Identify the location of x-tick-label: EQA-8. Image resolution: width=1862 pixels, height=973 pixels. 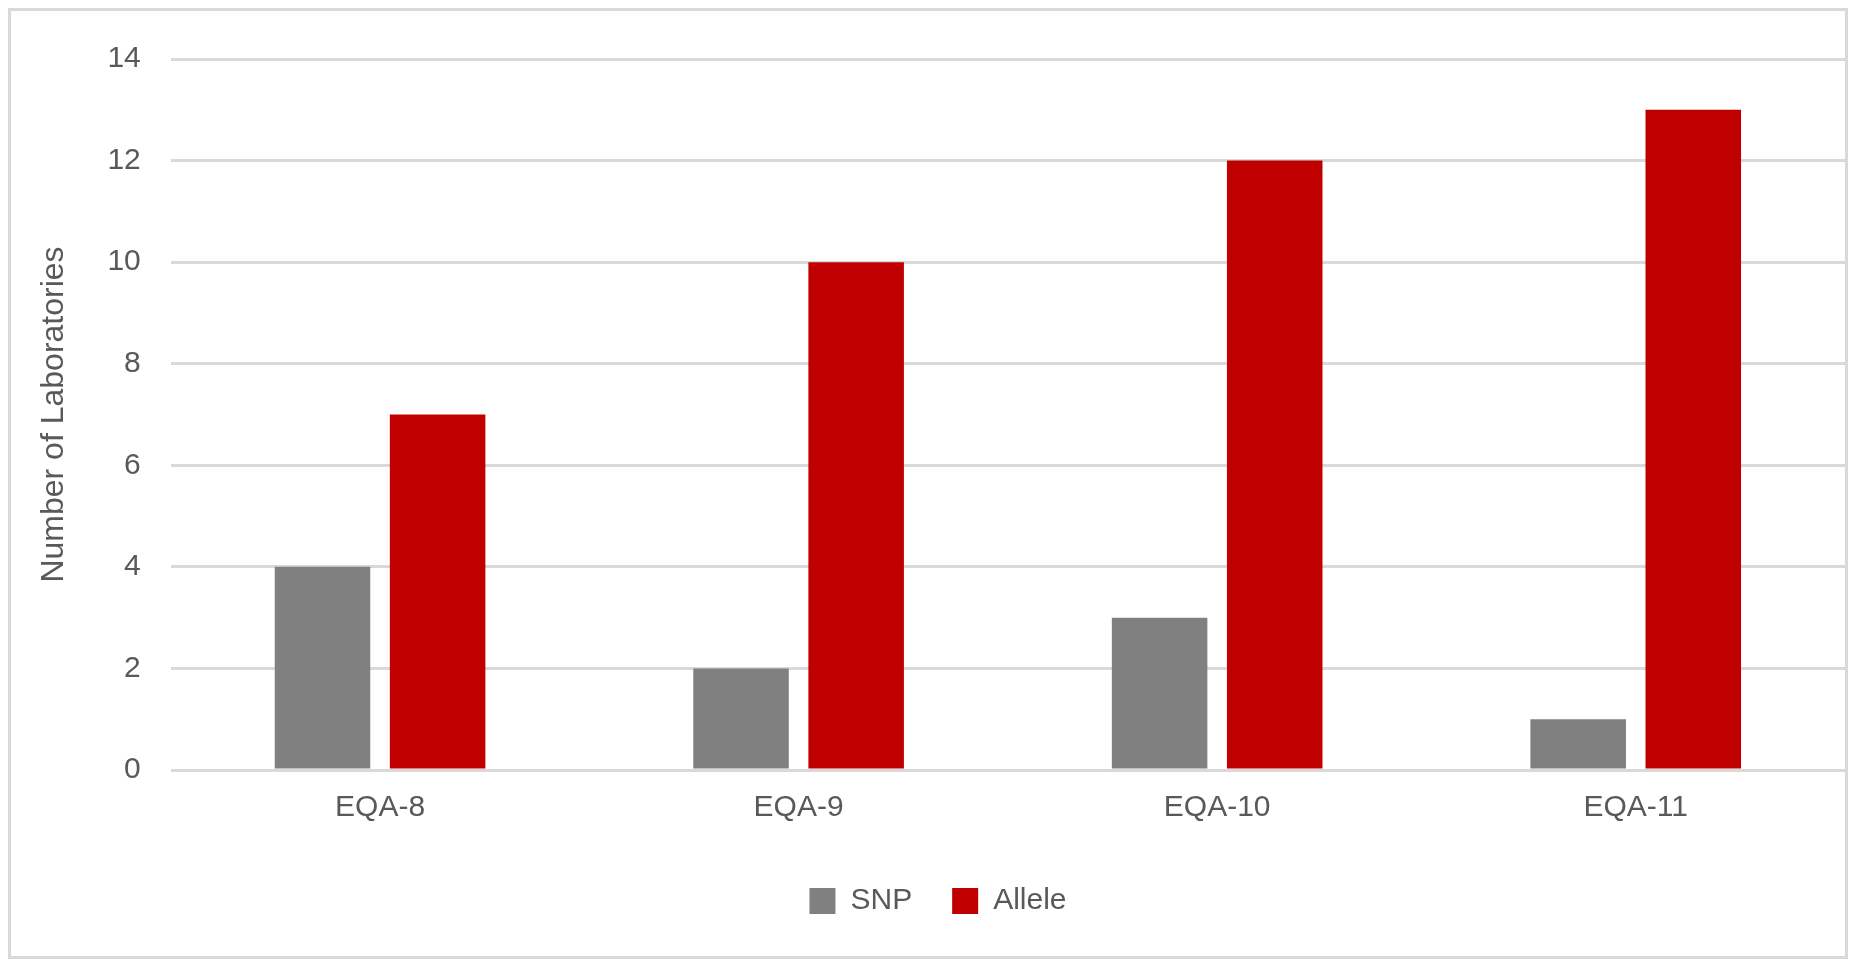
(380, 806).